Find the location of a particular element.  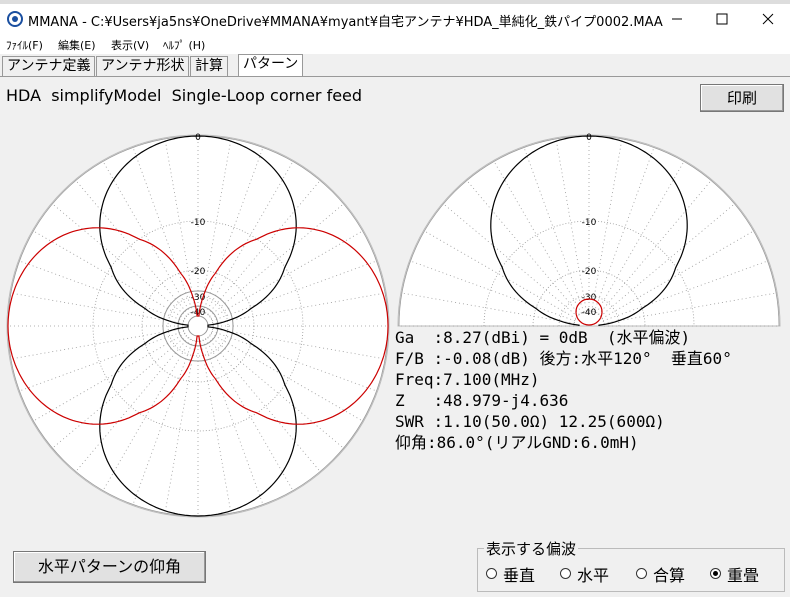

elevation-button: 水平パターンの仰角 is located at coordinates (109, 567).